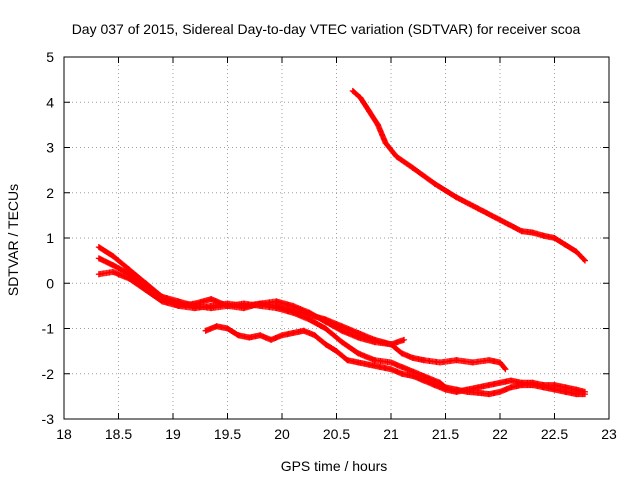 This screenshot has height=480, width=640. What do you see at coordinates (445, 434) in the screenshot?
I see `x-tick-label: 21.5` at bounding box center [445, 434].